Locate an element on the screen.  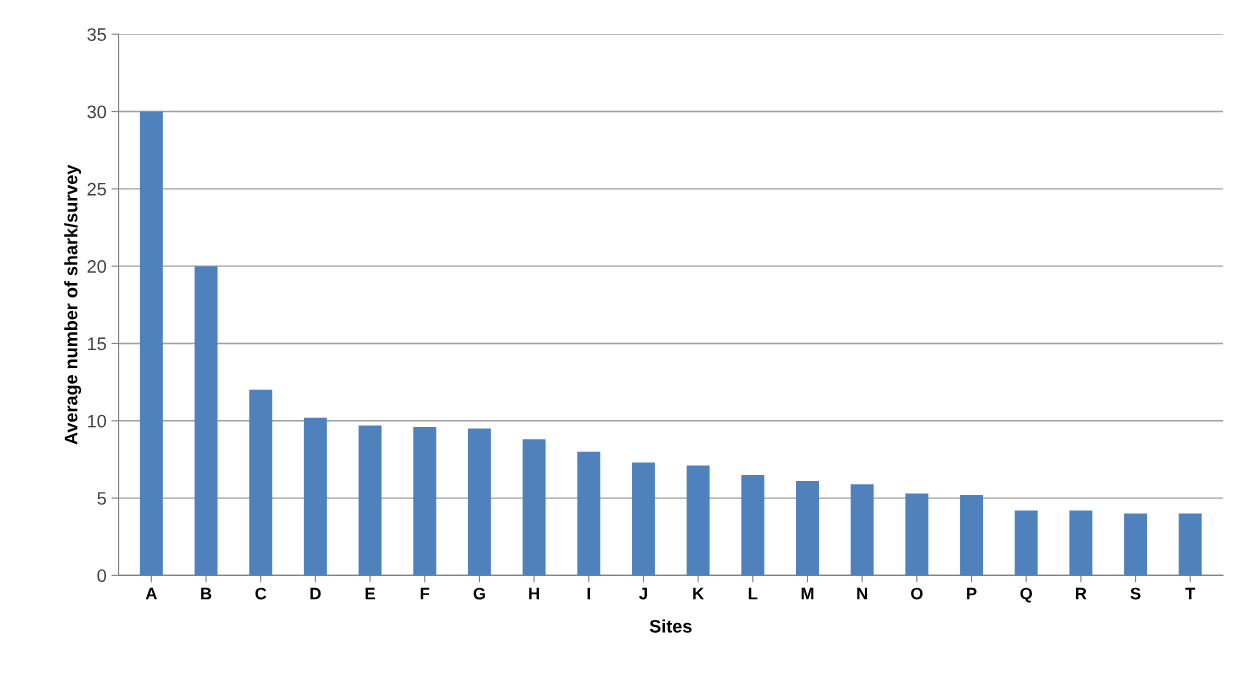
y-tick-label: 10 is located at coordinates (97, 421).